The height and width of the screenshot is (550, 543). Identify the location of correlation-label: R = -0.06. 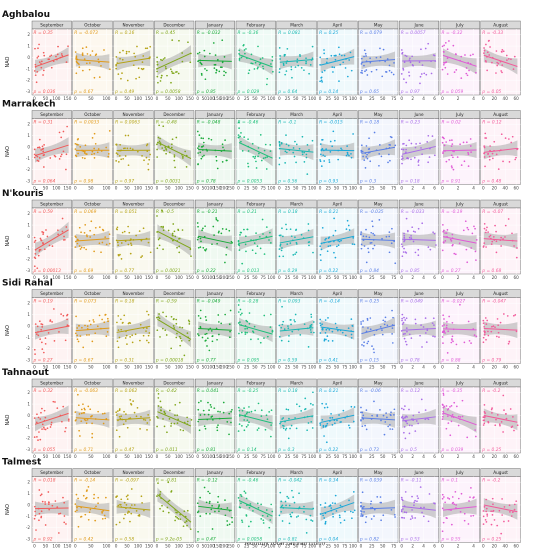
(370, 391).